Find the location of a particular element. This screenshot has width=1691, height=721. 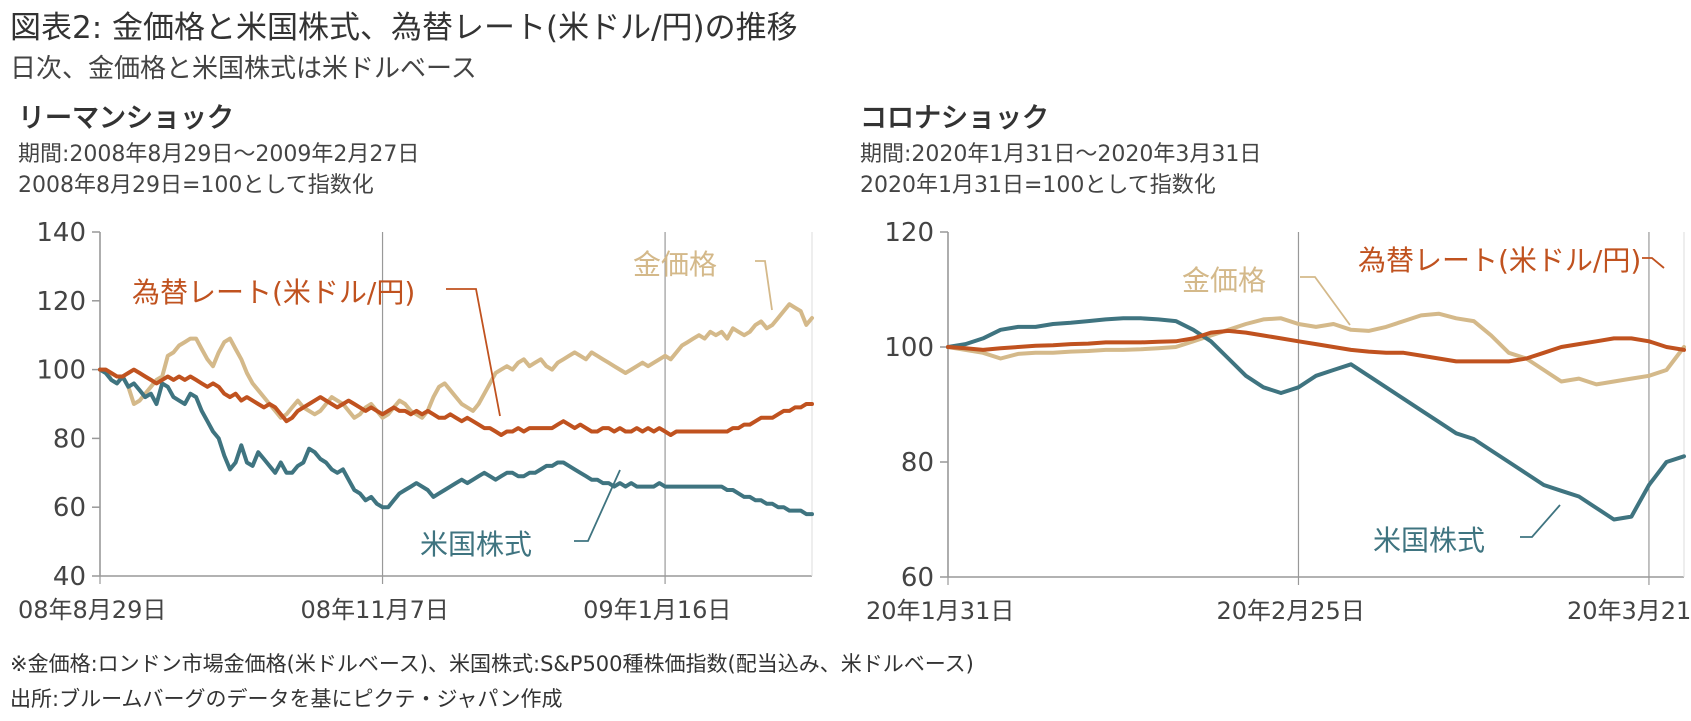

right-panel-base-note: 2020年1月31日=100として指数化 is located at coordinates (1038, 185).